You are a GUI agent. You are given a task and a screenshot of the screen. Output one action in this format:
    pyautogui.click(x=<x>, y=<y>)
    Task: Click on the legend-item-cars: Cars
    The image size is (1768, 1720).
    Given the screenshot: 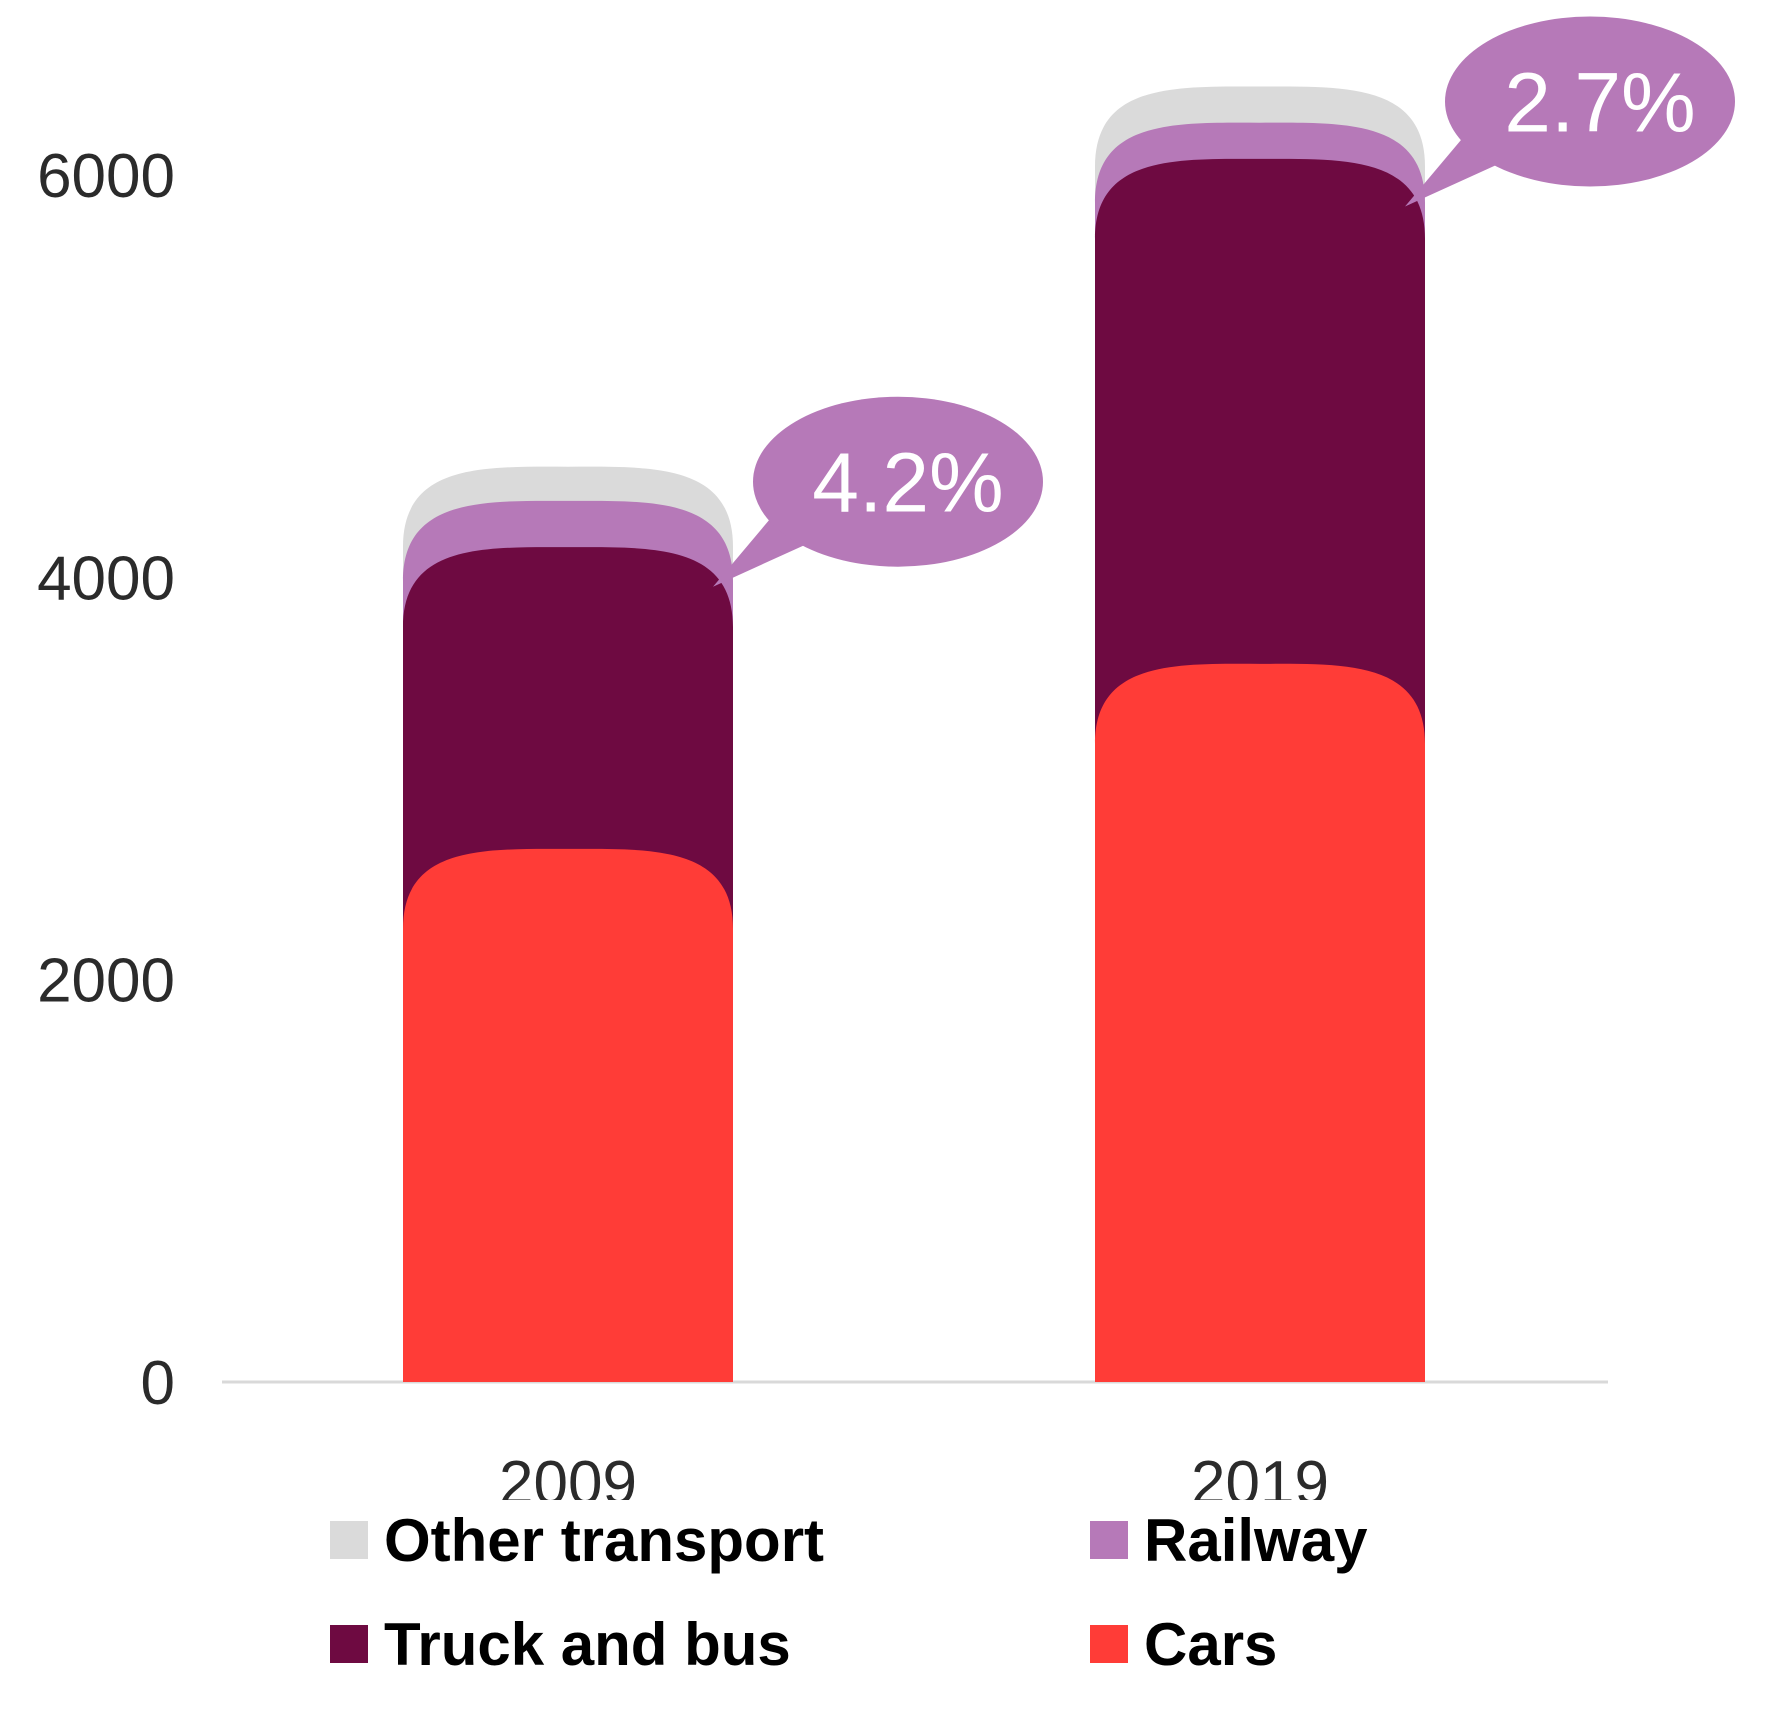 What is the action you would take?
    pyautogui.click(x=1183, y=1644)
    